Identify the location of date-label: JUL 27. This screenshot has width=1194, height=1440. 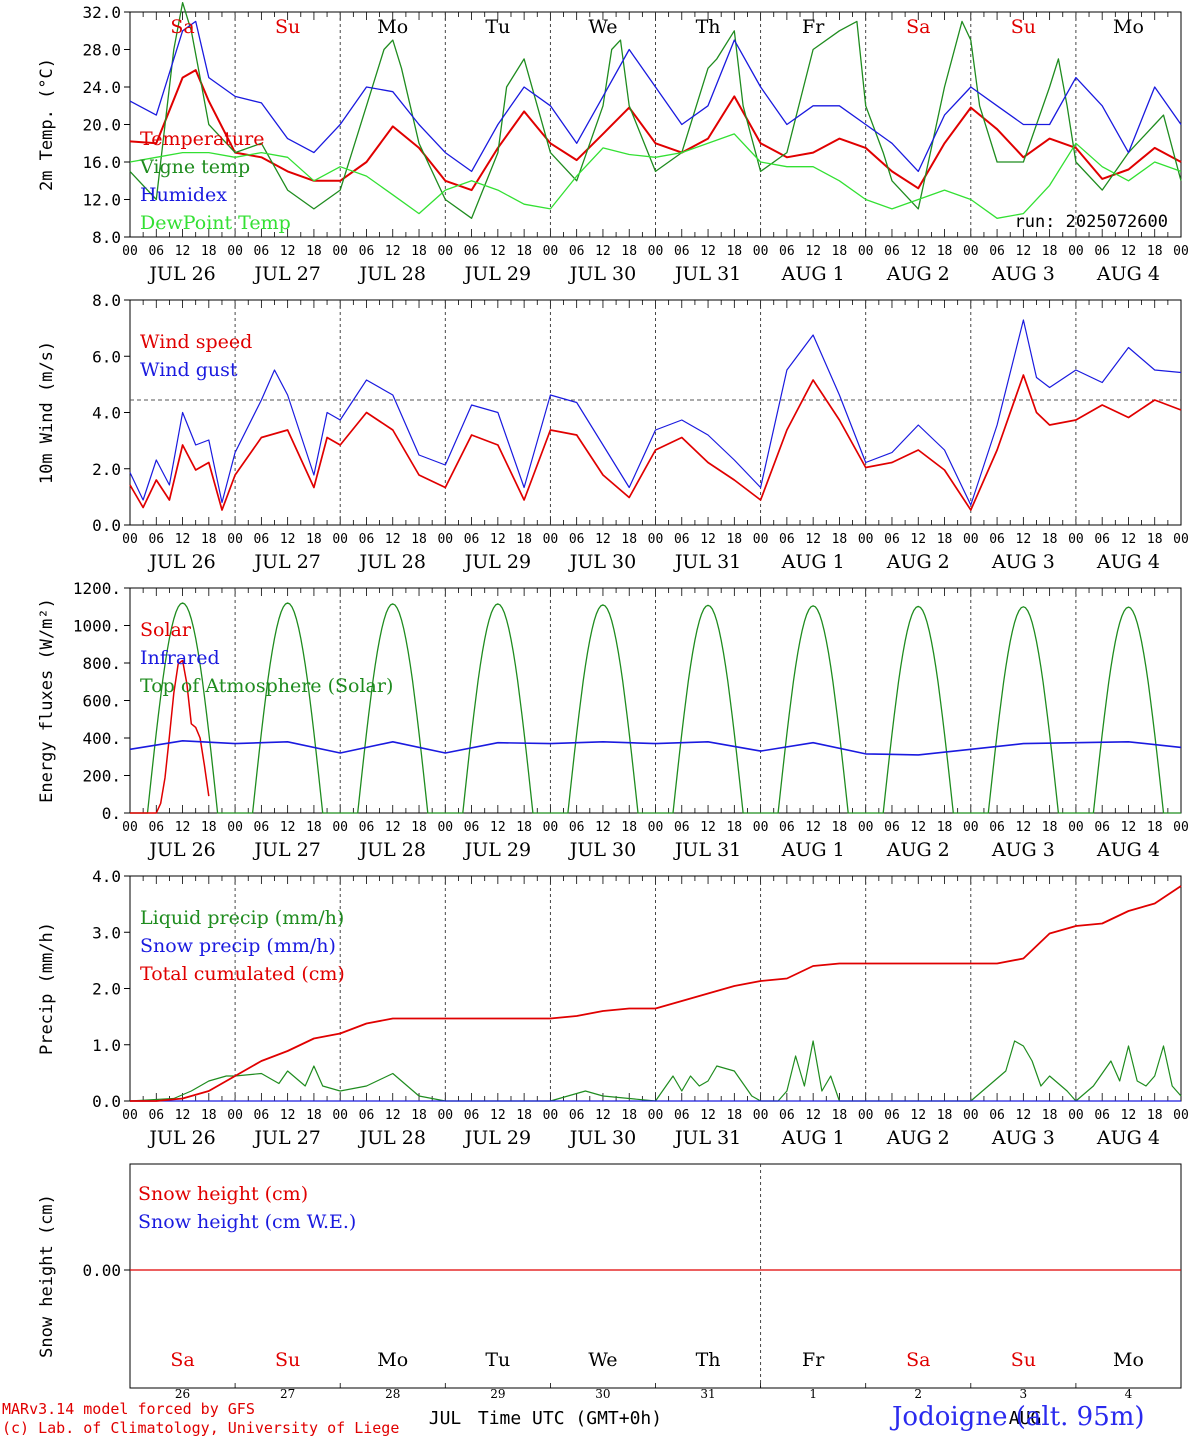
(286, 1138).